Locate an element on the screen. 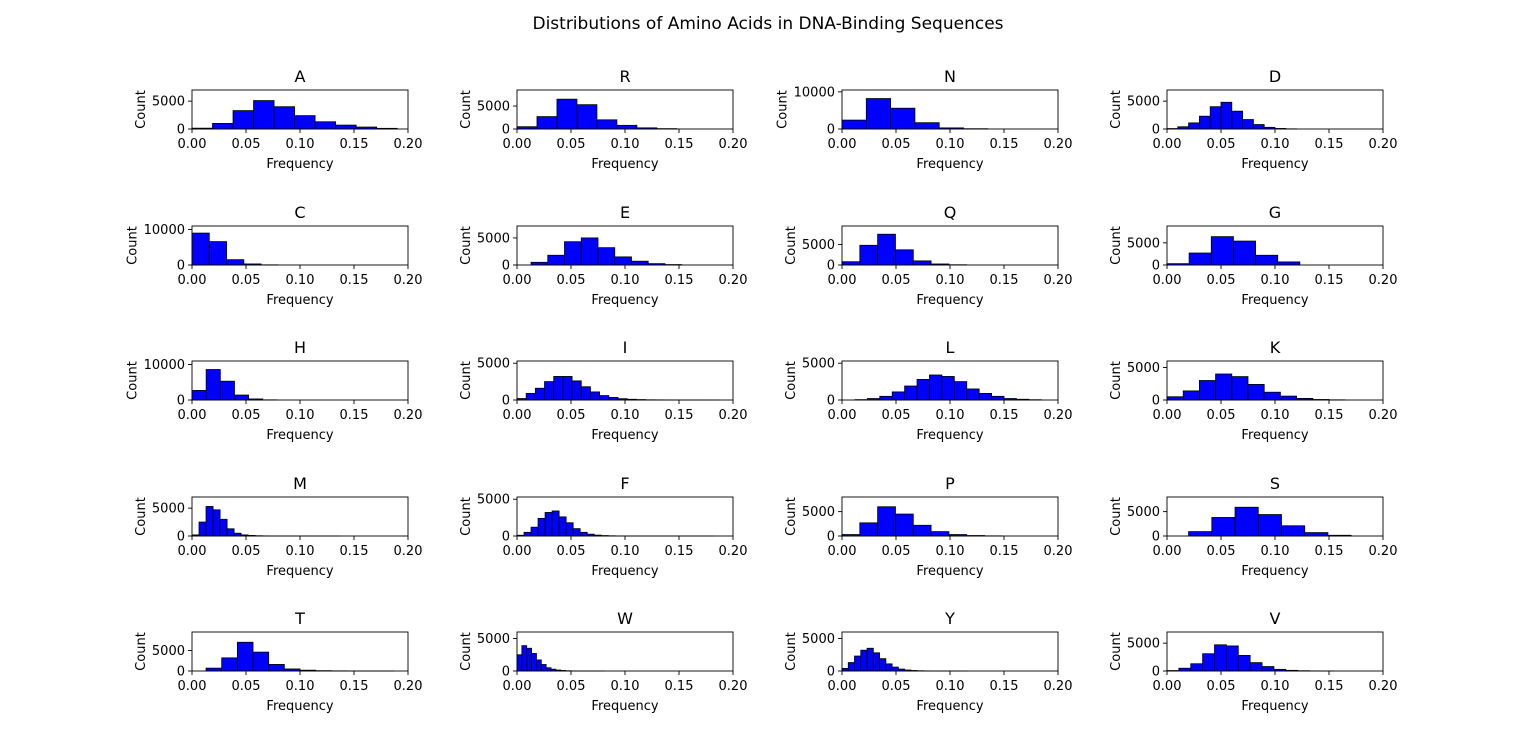  subplot-title: Y is located at coordinates (949, 618).